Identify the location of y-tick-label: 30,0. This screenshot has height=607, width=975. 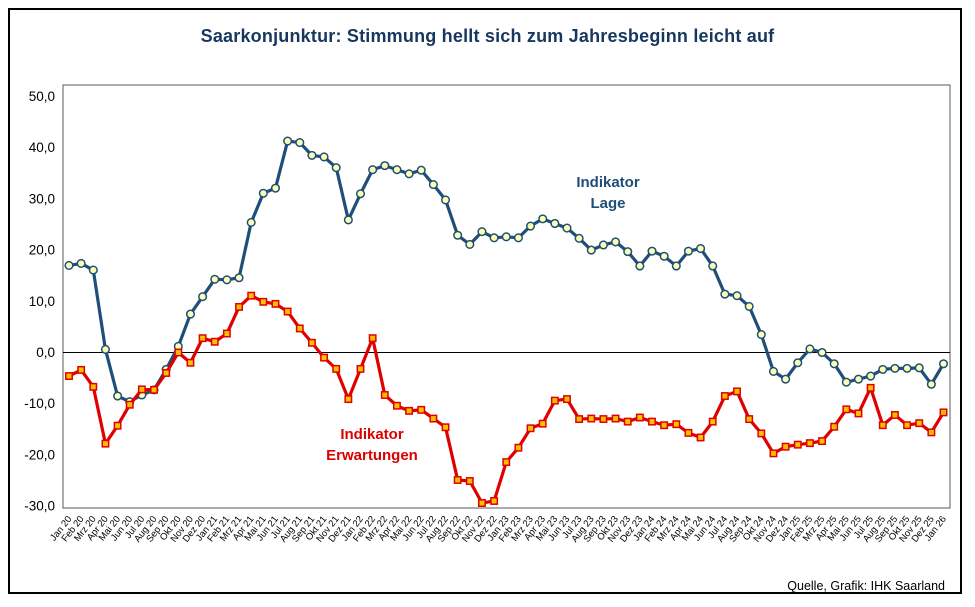
(42, 198).